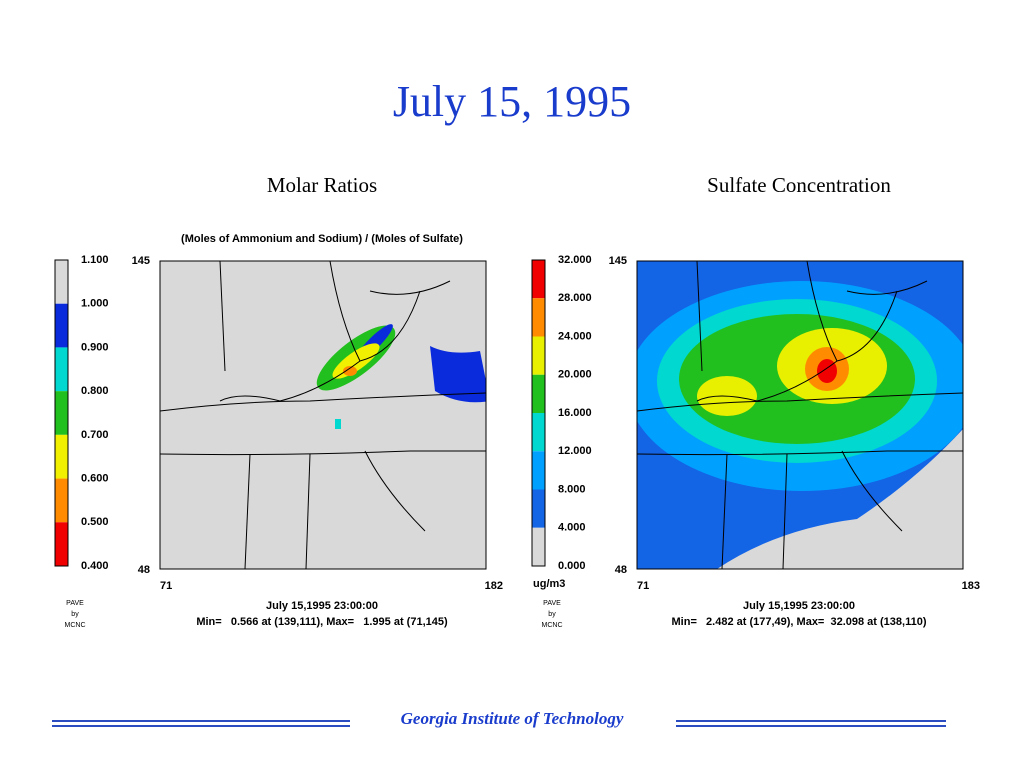 Image resolution: width=1024 pixels, height=768 pixels. I want to click on region-red, so click(827, 371).